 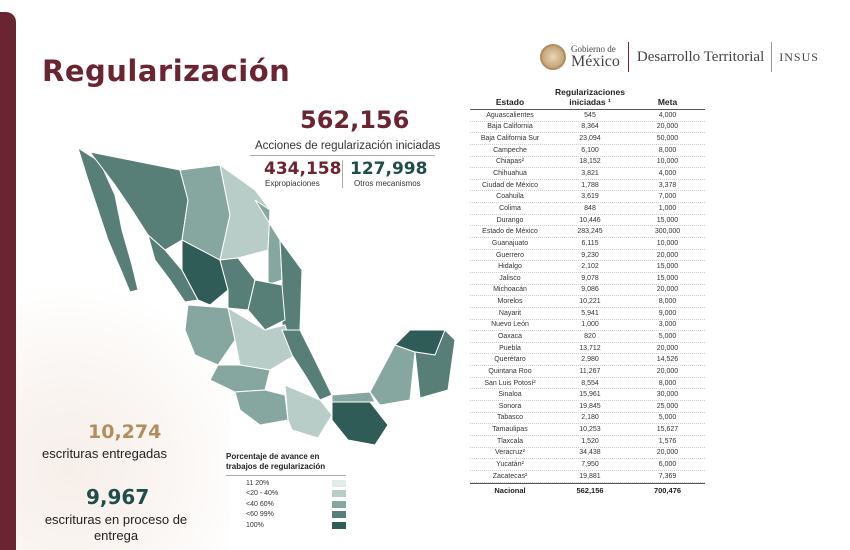 I want to click on cell-regularizaciones: 23,094, so click(x=590, y=139).